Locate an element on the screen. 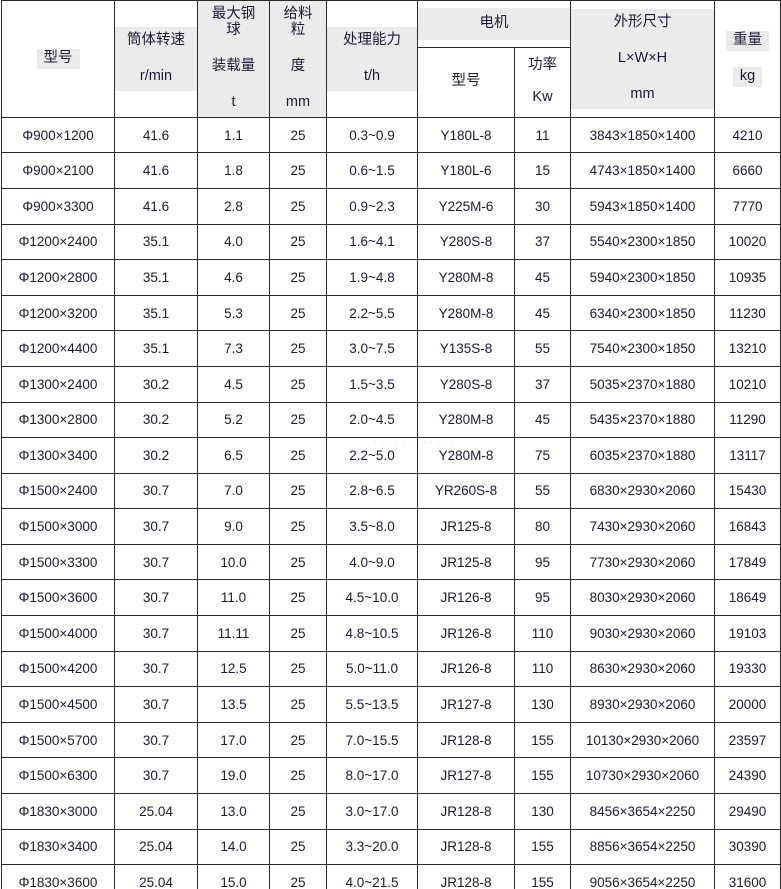 The image size is (781, 889). cell-ball-load: 9.0 is located at coordinates (233, 526).